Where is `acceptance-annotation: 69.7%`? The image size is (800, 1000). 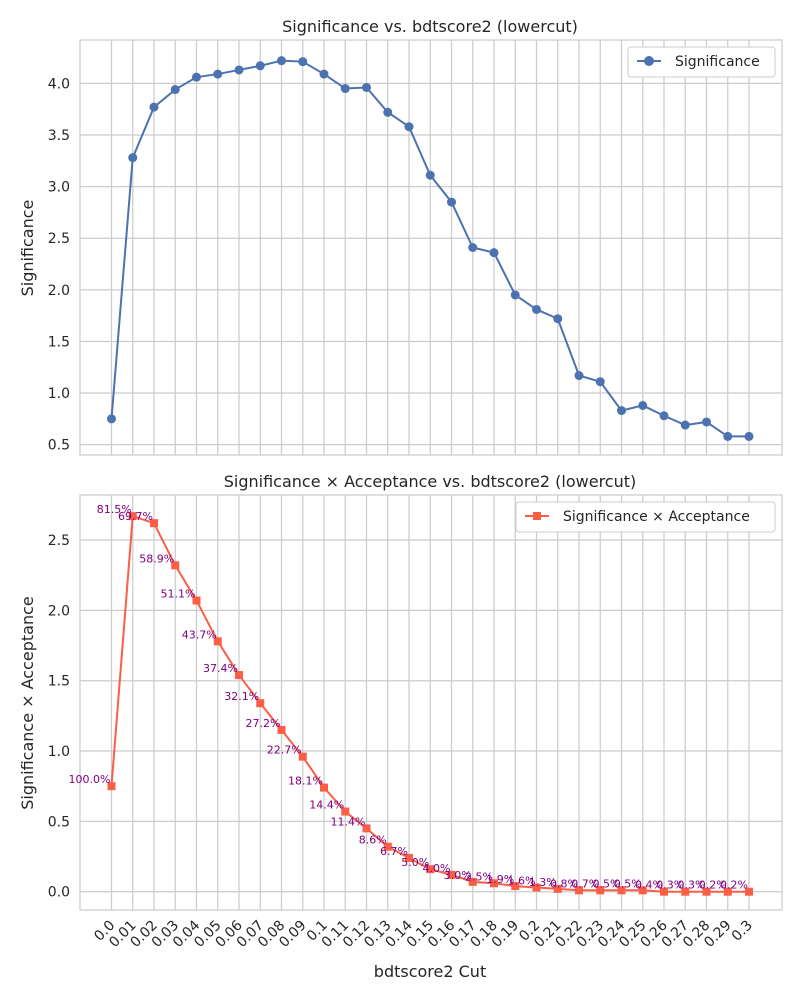
acceptance-annotation: 69.7% is located at coordinates (135, 516).